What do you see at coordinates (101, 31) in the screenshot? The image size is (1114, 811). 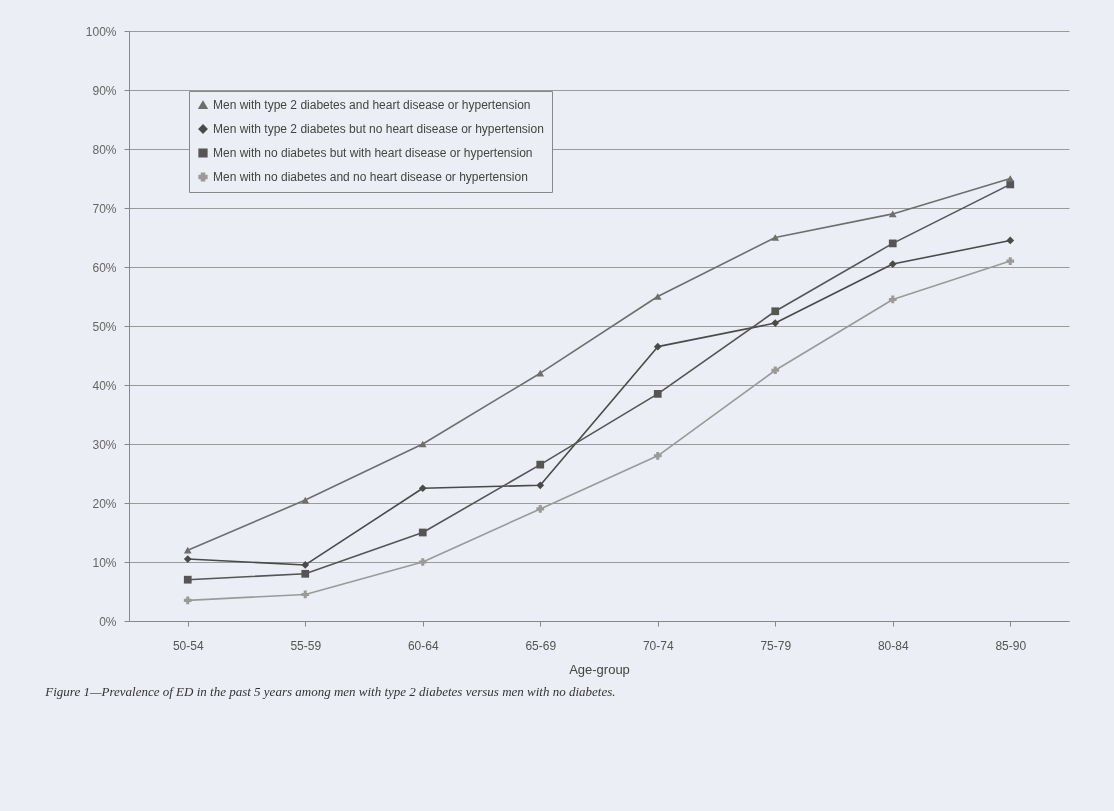 I see `y-tick-label: 100%` at bounding box center [101, 31].